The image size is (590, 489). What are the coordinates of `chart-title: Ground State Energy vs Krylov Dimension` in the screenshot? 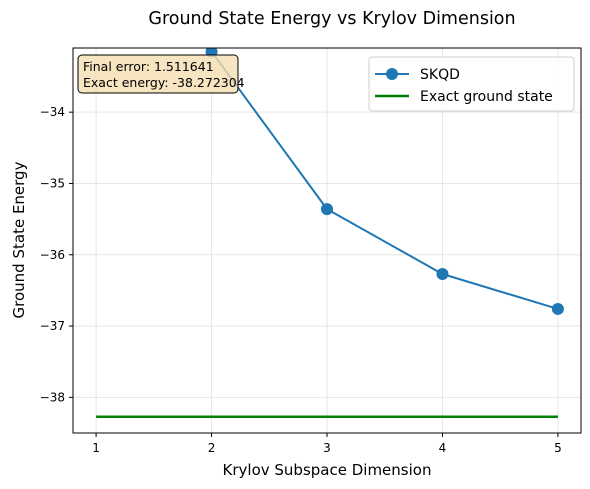 It's located at (331, 19).